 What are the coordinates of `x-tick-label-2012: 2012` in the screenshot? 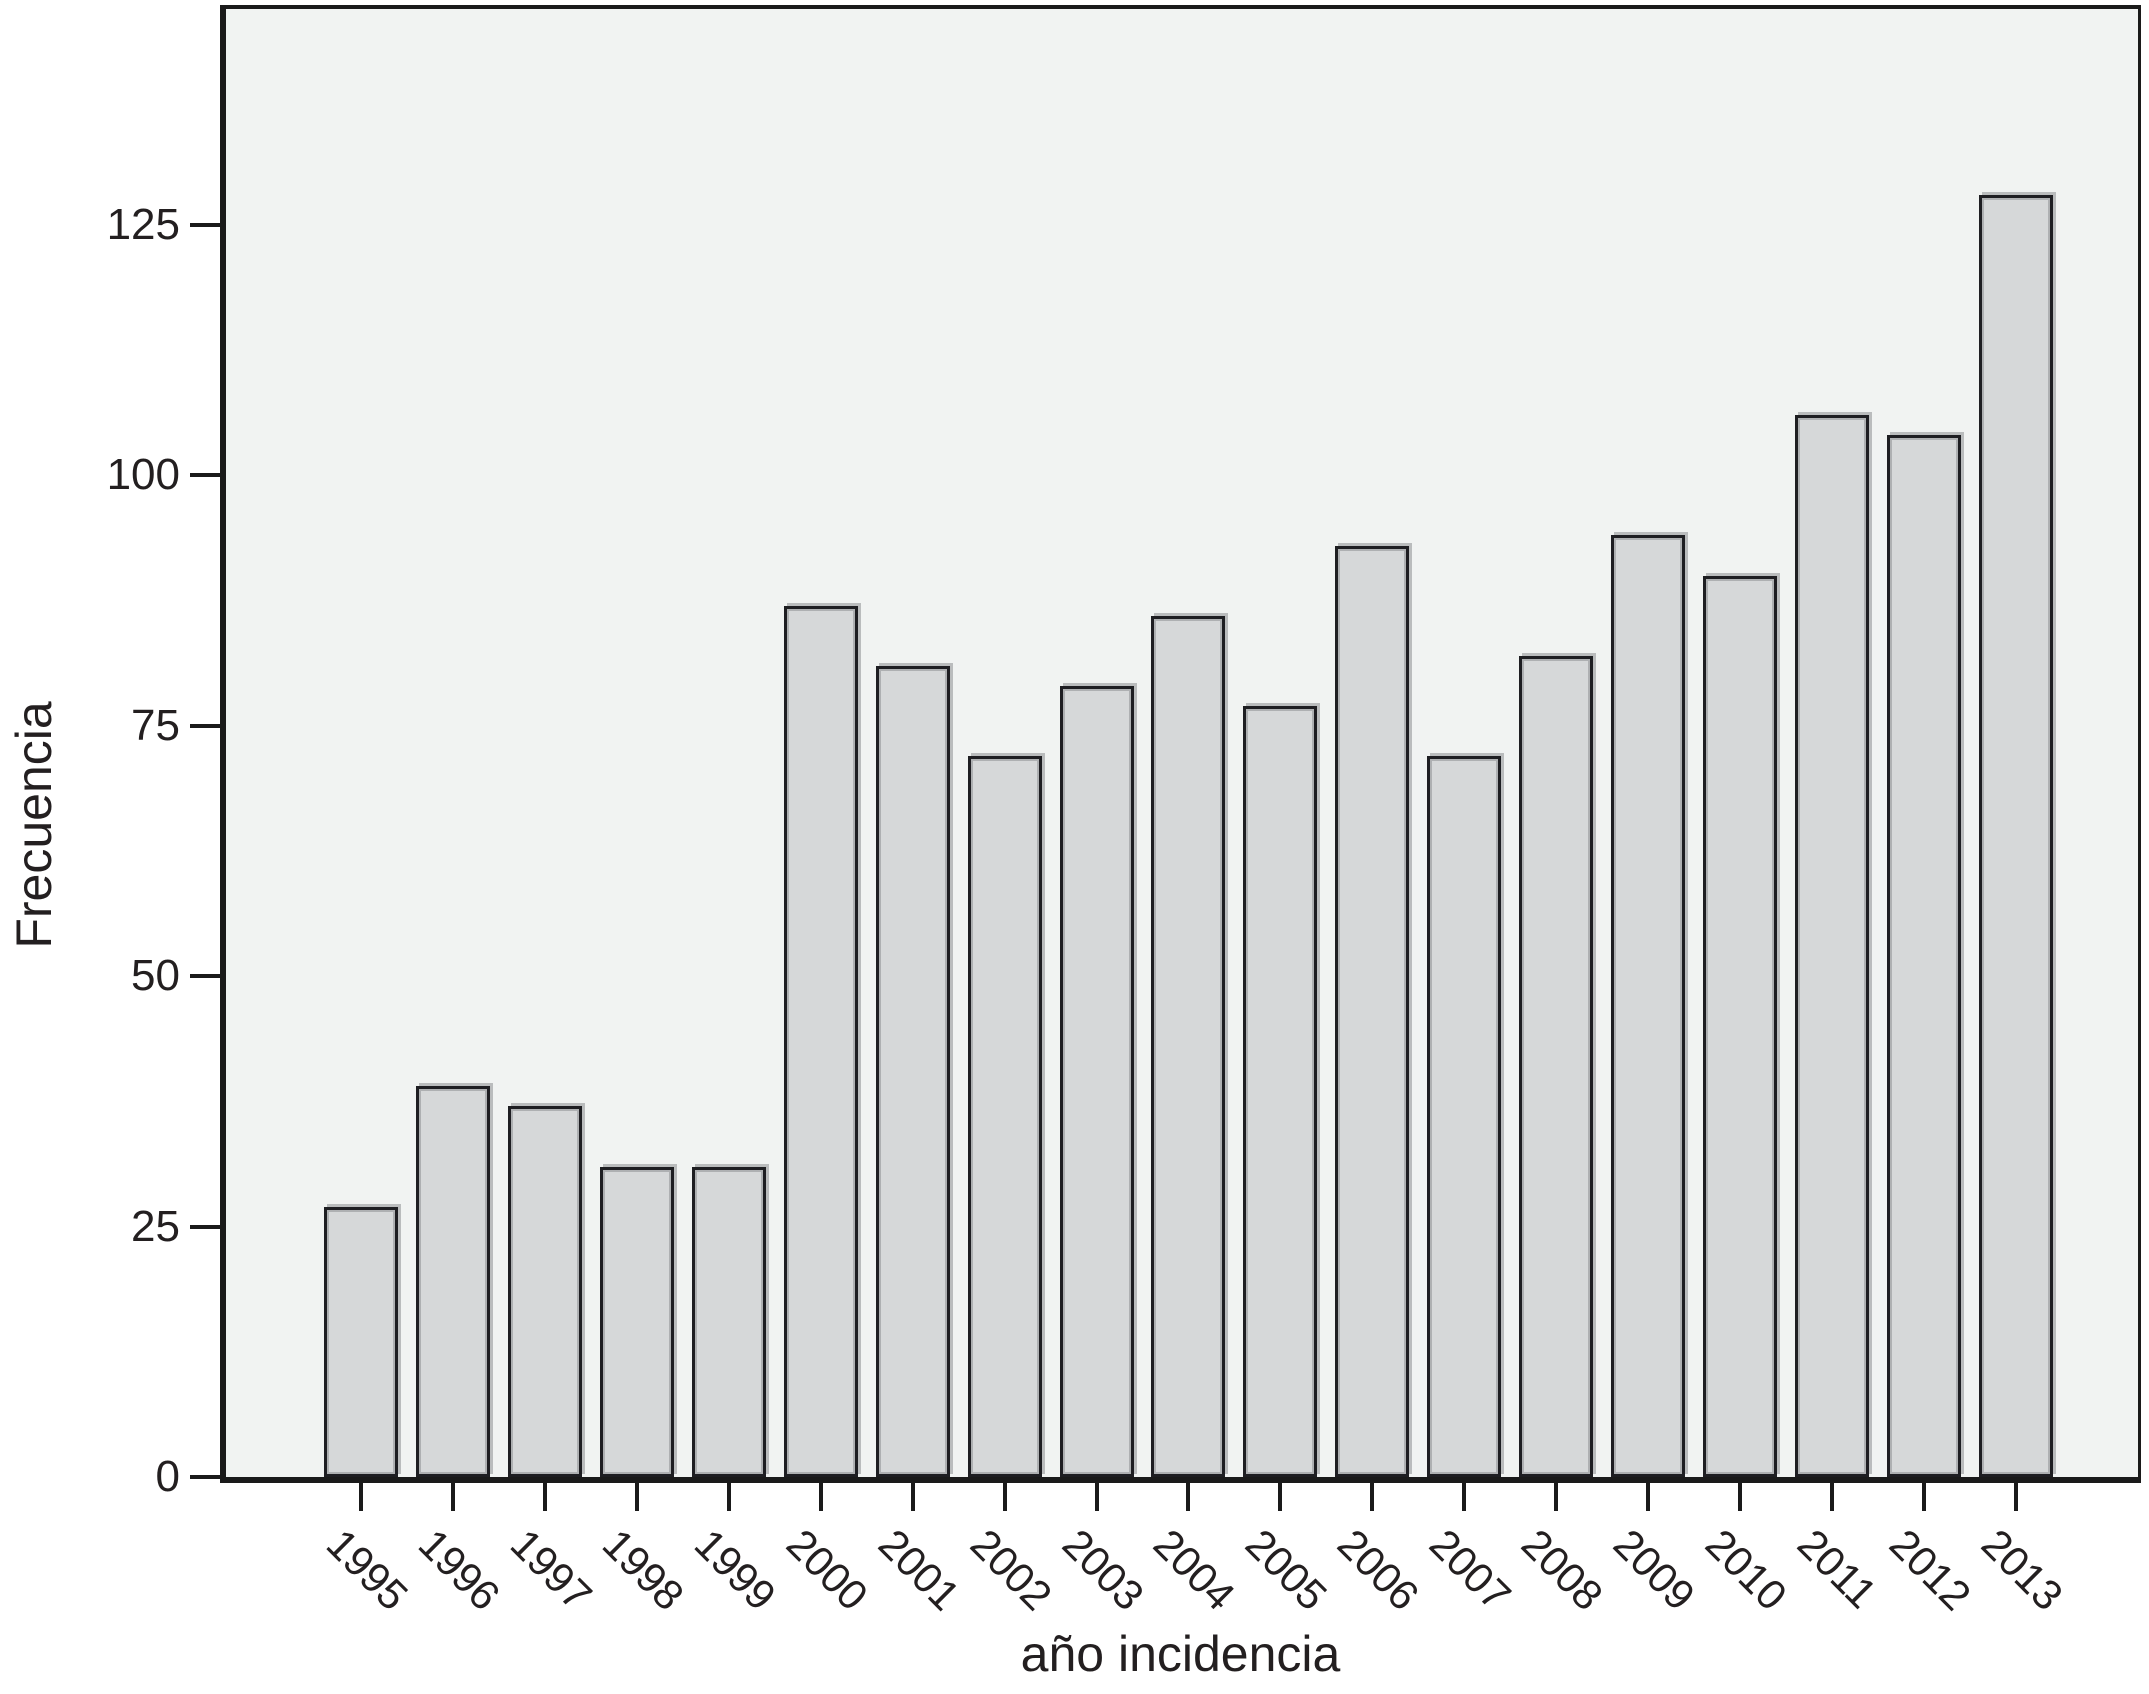 It's located at (1930, 1570).